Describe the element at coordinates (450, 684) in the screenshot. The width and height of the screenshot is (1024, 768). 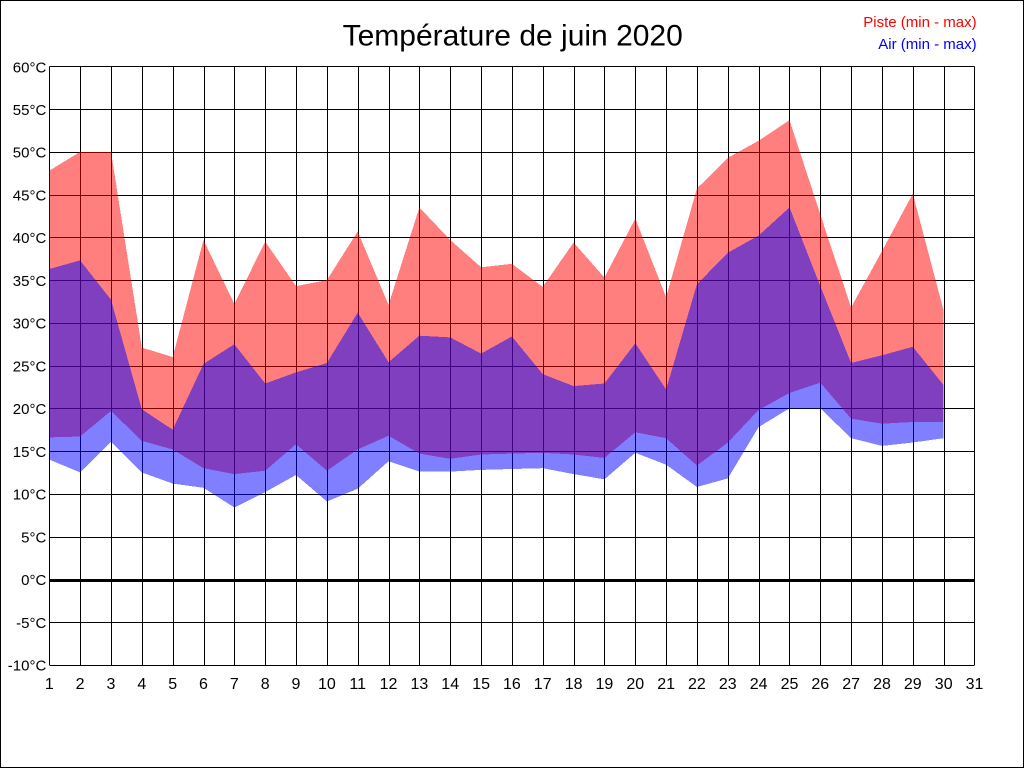
I see `svg-text: 14` at that location.